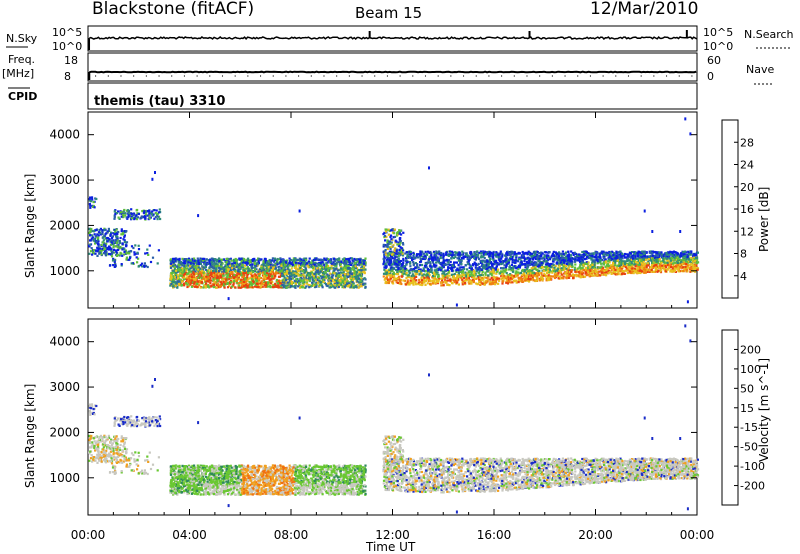  I want to click on nsearch-label: N.Search, so click(769, 34).